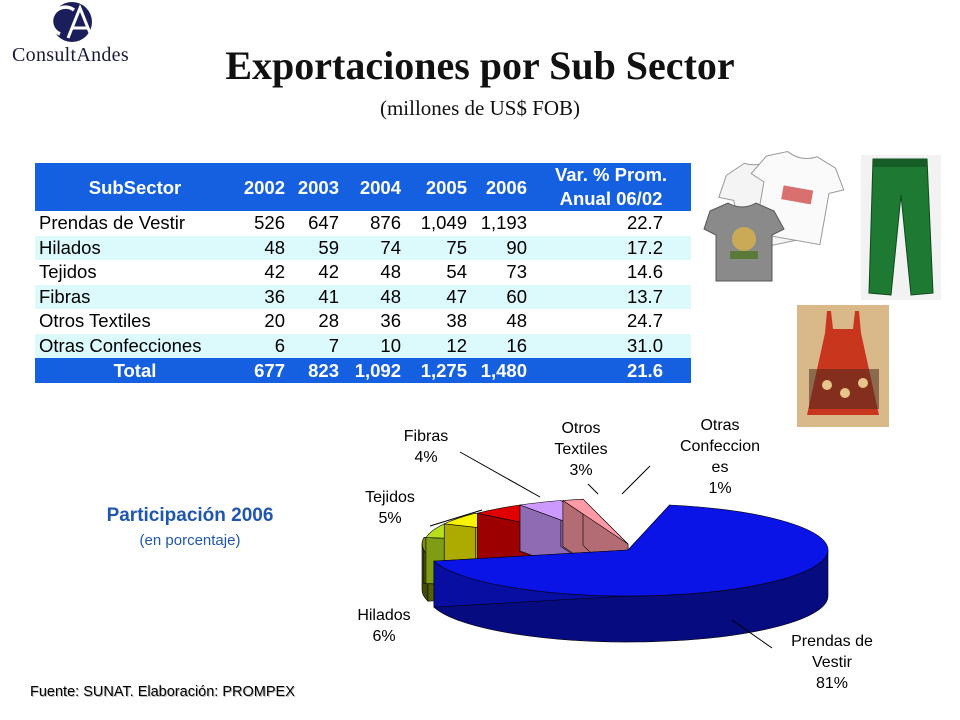  Describe the element at coordinates (383, 636) in the screenshot. I see `pie-label-line: 6%` at that location.